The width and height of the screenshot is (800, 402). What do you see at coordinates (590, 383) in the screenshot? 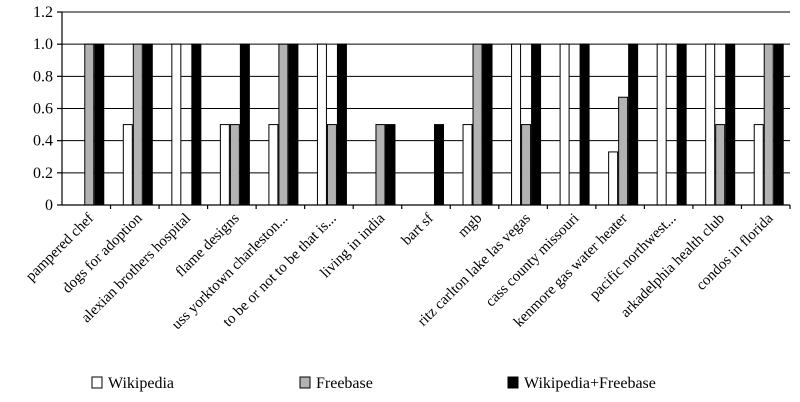
I see `legend-label-wikipedia-freebase: Wikipedia+Freebase` at bounding box center [590, 383].